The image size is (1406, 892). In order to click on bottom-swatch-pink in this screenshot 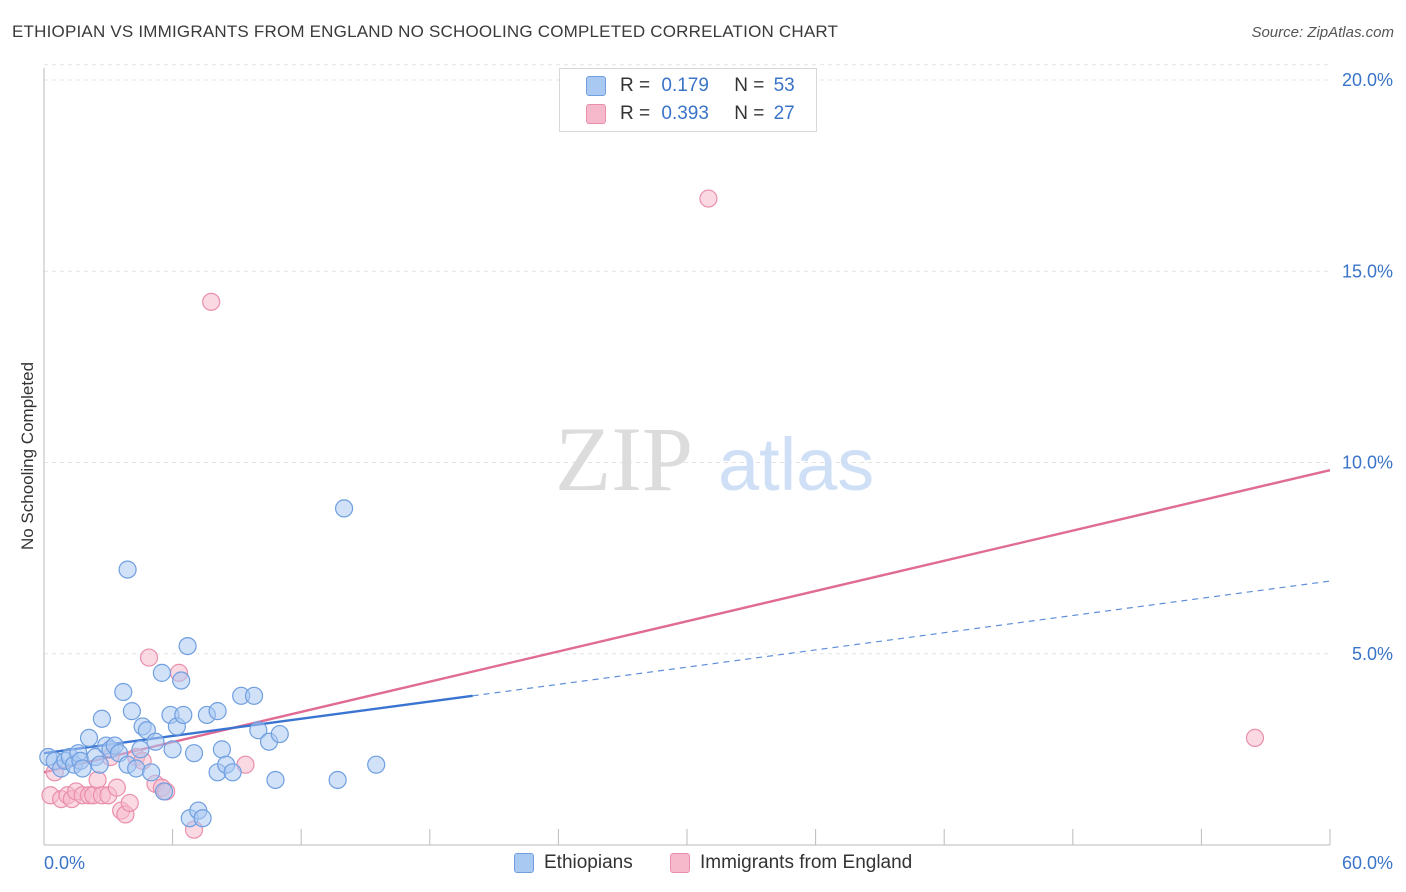, I will do `click(680, 863)`.